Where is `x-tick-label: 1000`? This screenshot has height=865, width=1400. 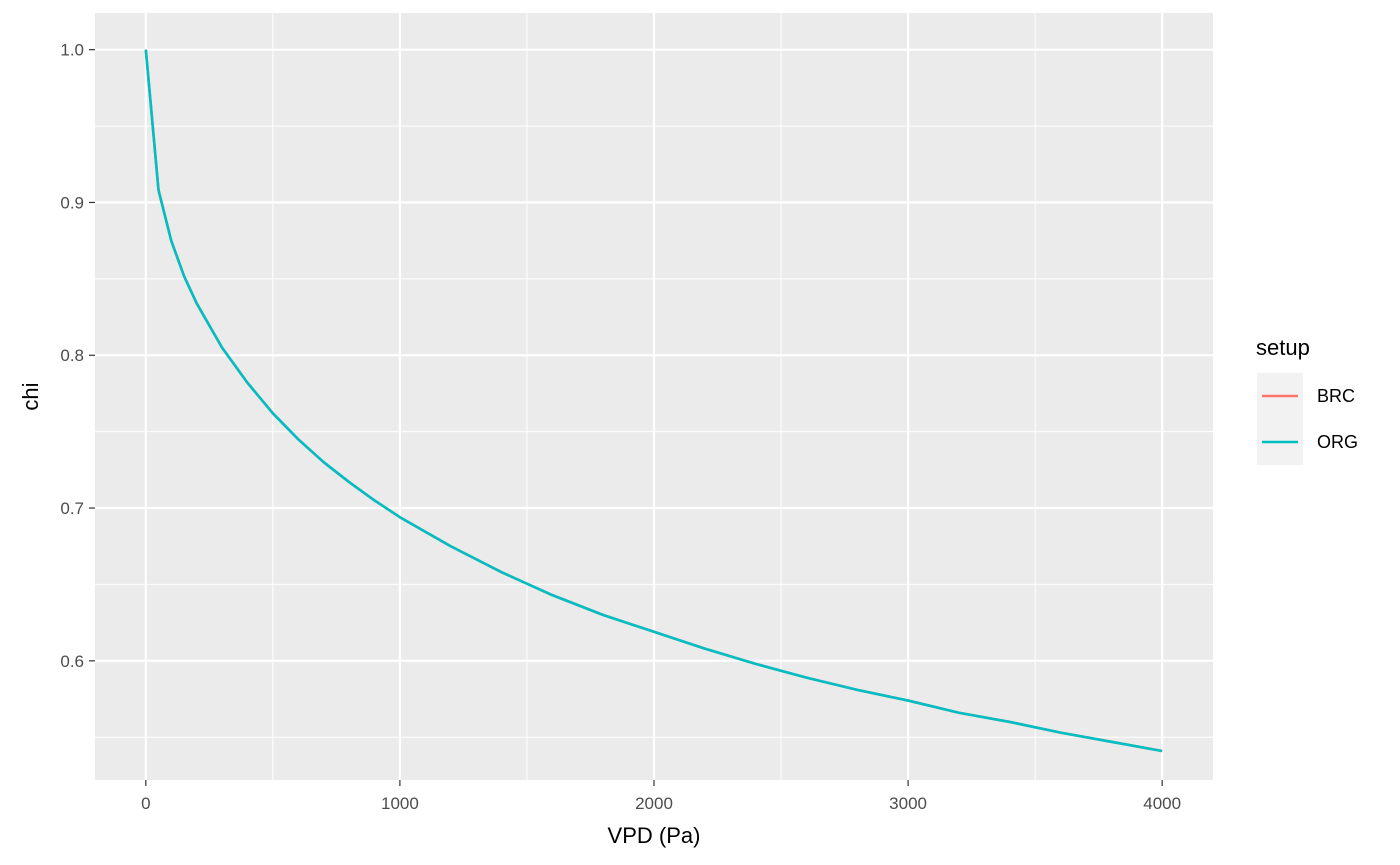
x-tick-label: 1000 is located at coordinates (400, 803).